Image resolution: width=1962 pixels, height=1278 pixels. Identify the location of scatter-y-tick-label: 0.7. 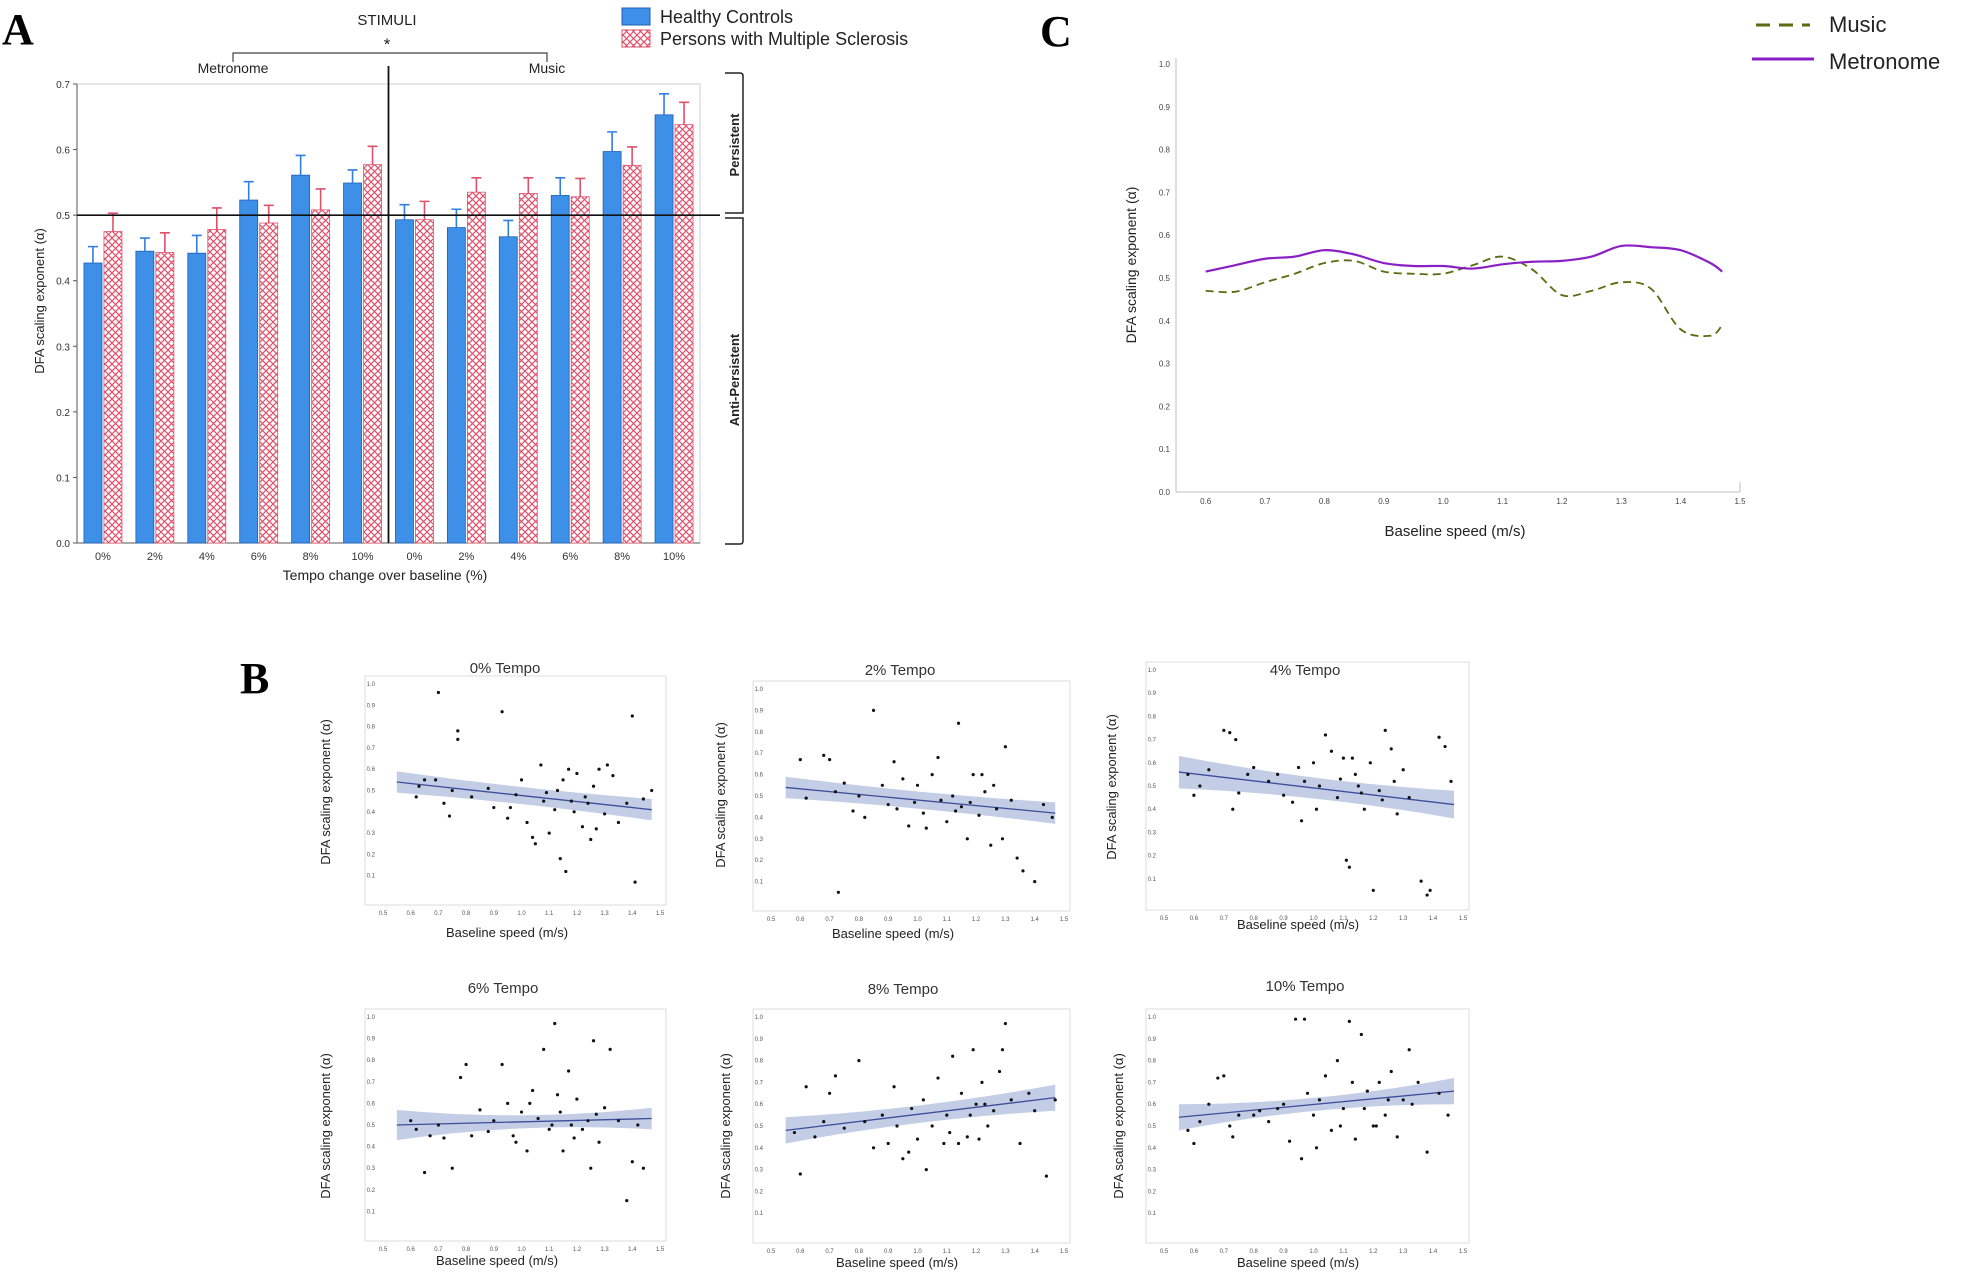
(1152, 1083).